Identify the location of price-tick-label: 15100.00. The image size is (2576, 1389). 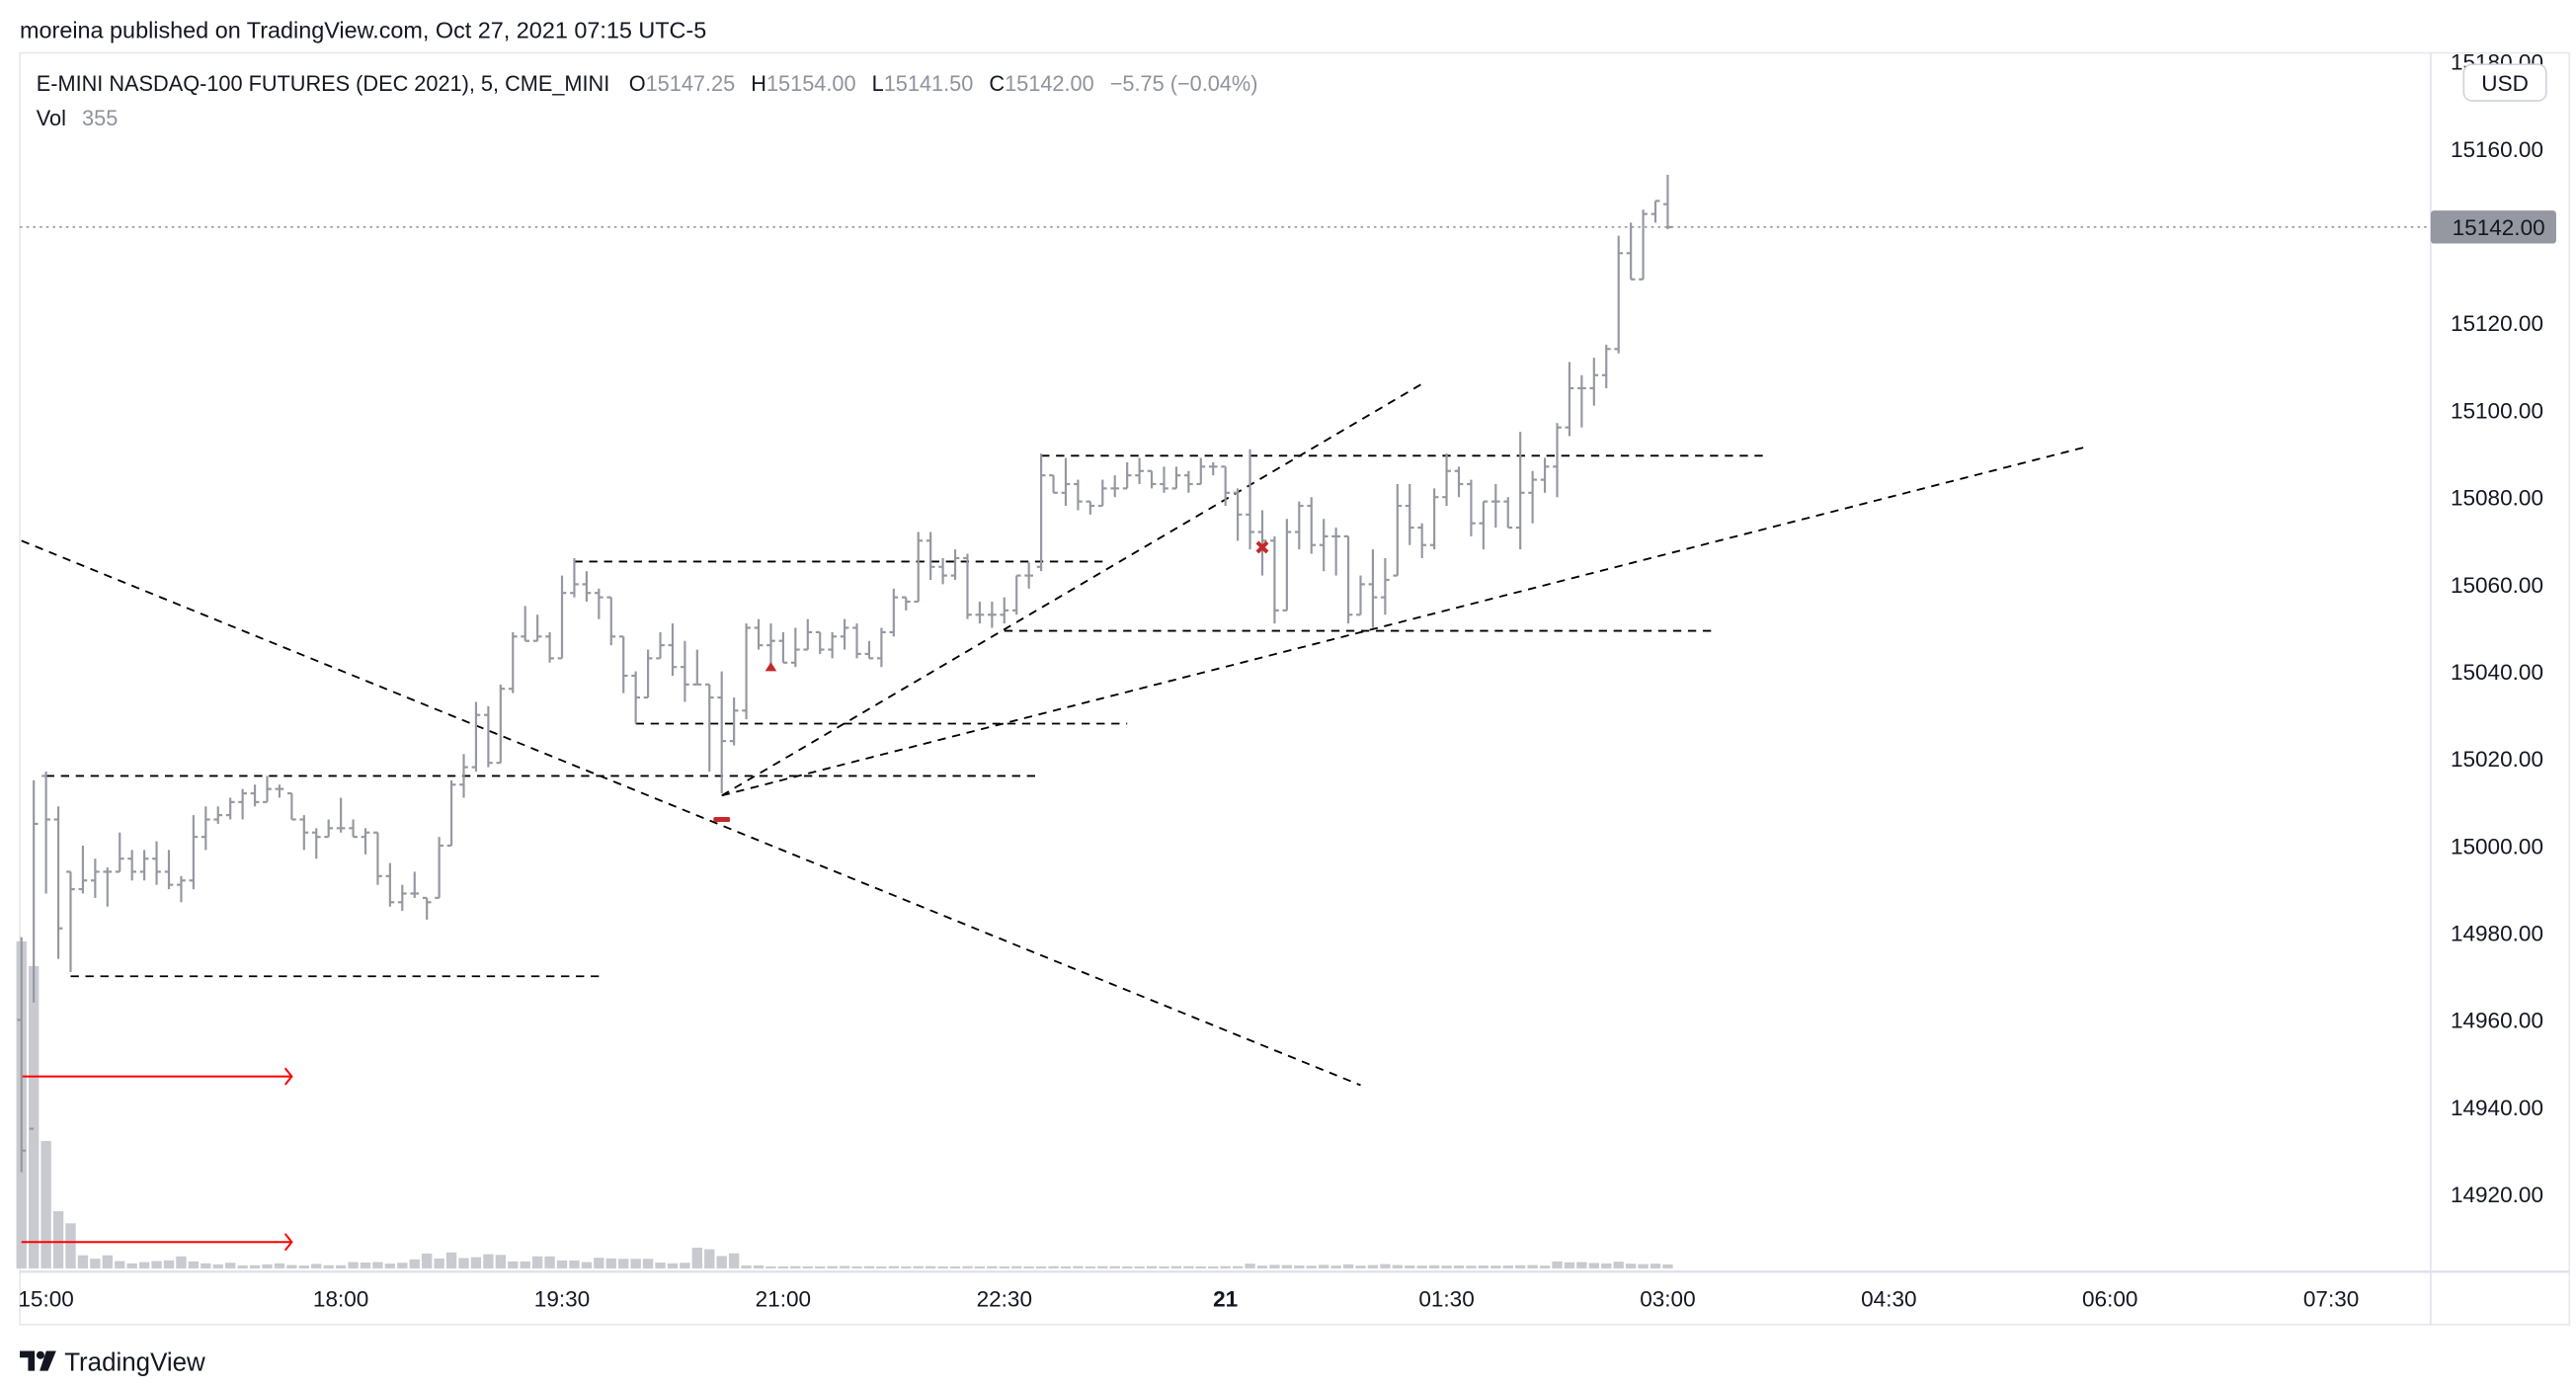
(2497, 410).